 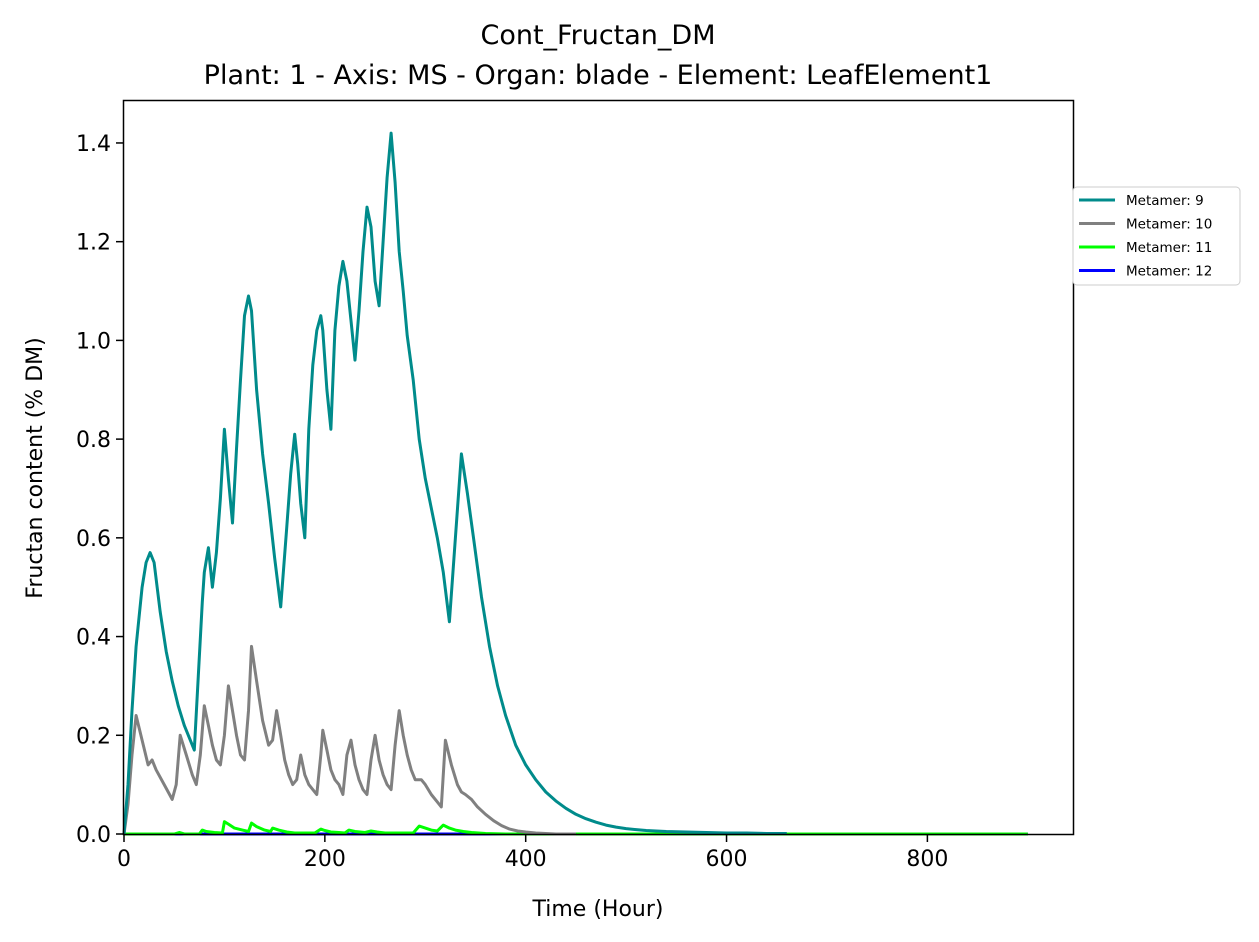 I want to click on x-axis-ticks: 0 200 400 600 800, so click(x=532, y=853).